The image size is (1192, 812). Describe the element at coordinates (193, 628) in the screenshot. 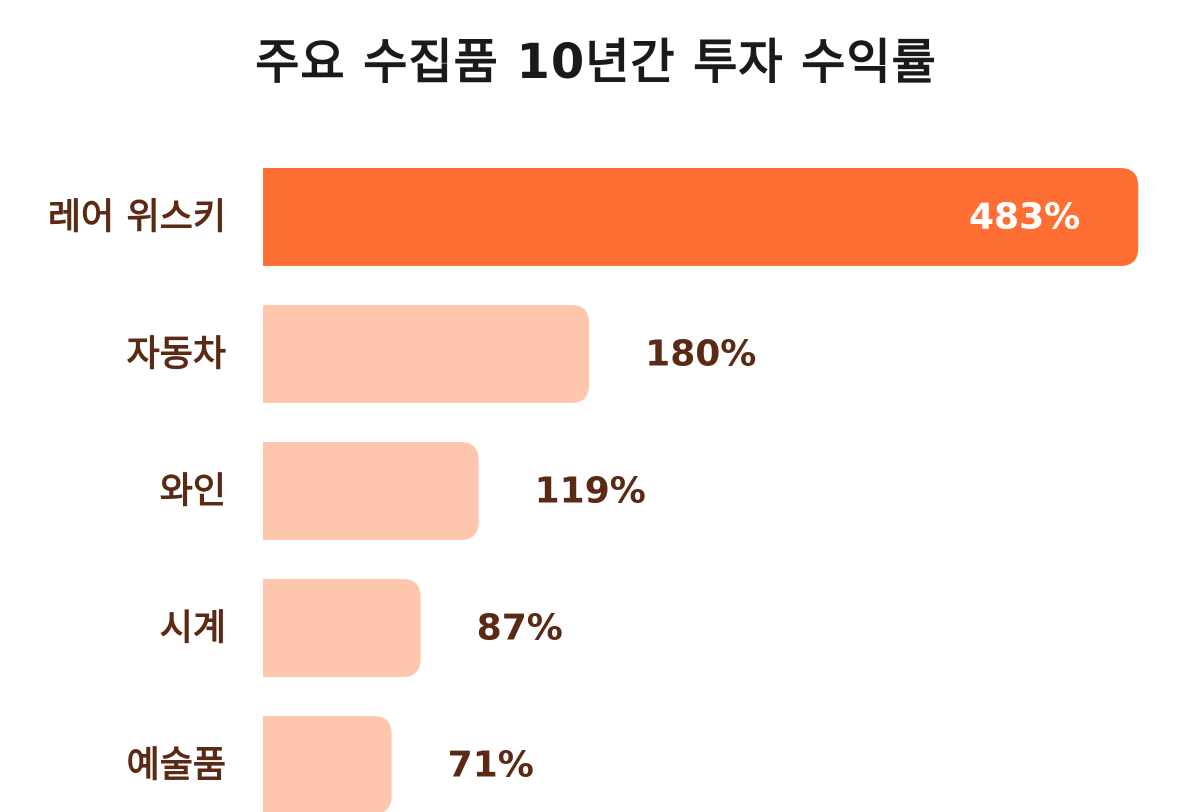

I see `category-label: 시계` at that location.